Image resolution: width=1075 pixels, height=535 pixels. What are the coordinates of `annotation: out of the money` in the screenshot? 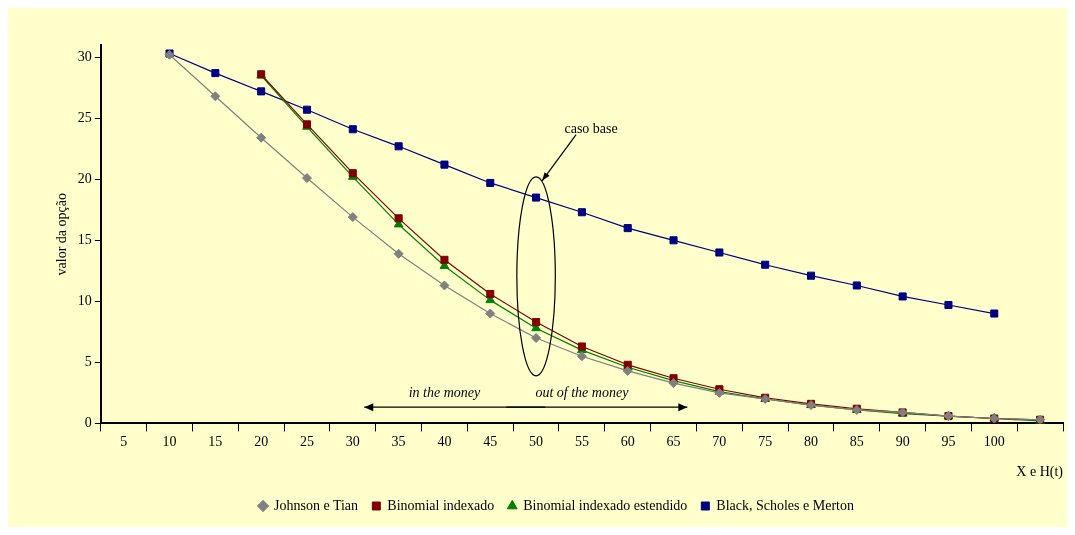 It's located at (582, 392).